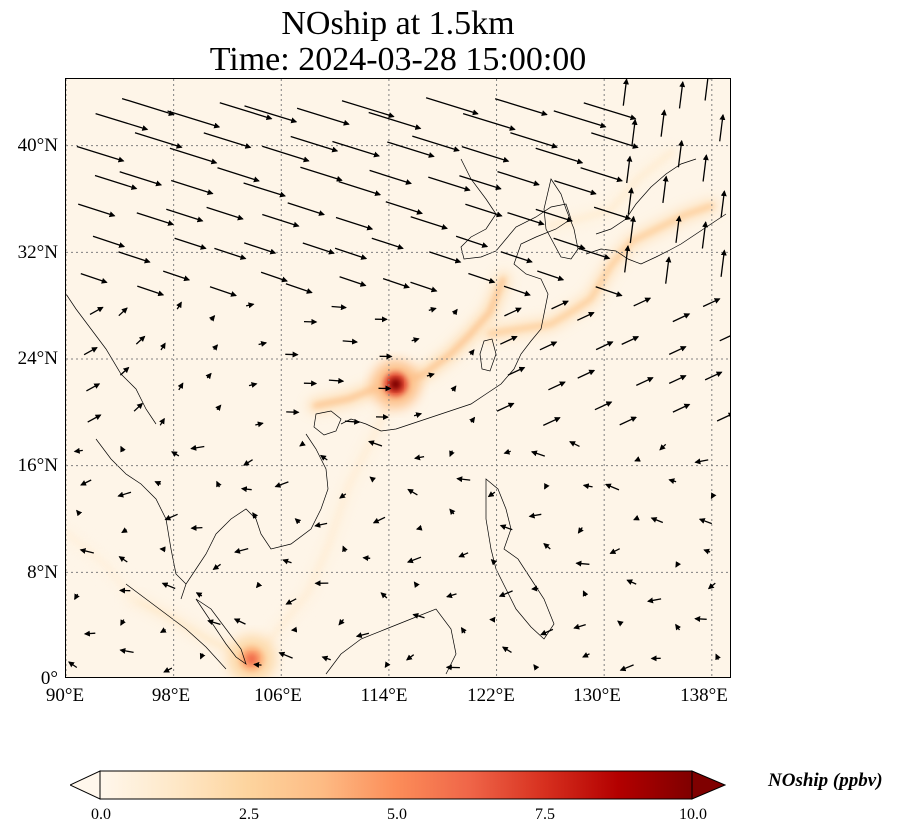 The height and width of the screenshot is (836, 904). I want to click on colorbar-gradient, so click(396, 785).